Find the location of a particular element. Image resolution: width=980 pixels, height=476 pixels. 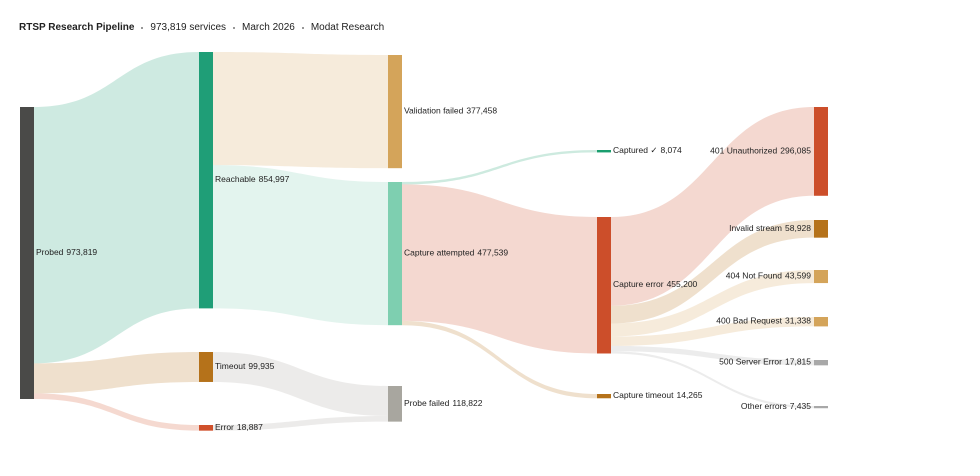

node-name: Invalid stream is located at coordinates (755, 228).